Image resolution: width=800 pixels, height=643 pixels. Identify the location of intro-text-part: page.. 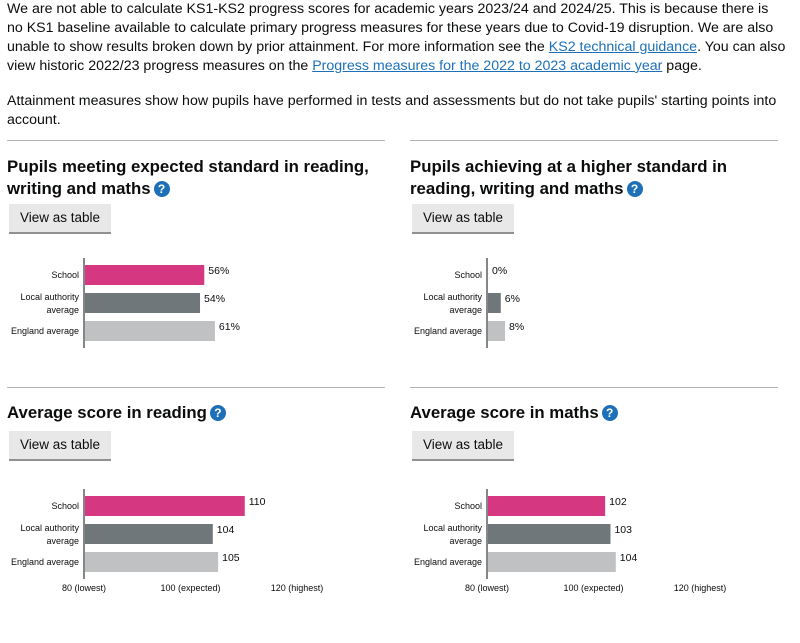
(682, 66).